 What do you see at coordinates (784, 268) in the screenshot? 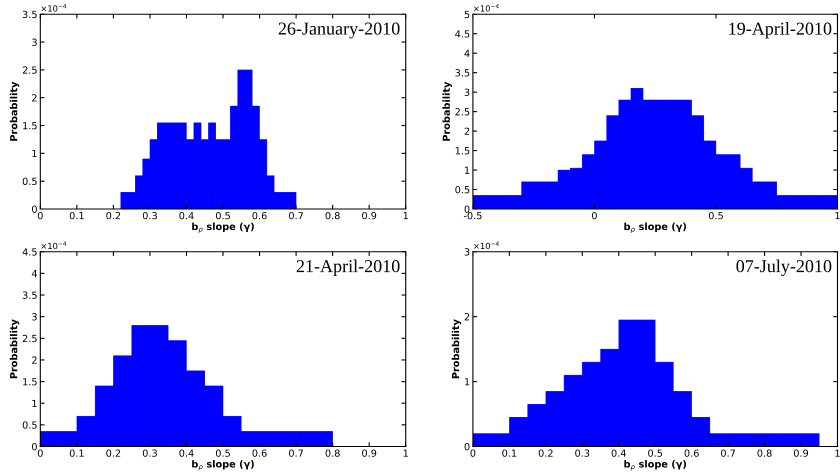
I see `chart-title: 07-July-2010` at bounding box center [784, 268].